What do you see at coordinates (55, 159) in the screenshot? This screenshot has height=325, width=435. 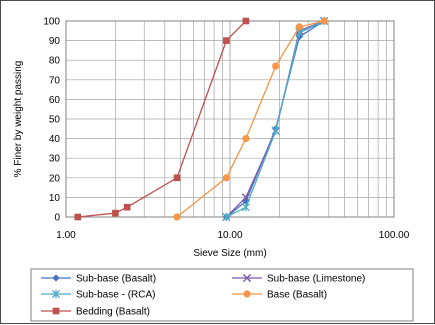 I see `y-tick-label: 30` at bounding box center [55, 159].